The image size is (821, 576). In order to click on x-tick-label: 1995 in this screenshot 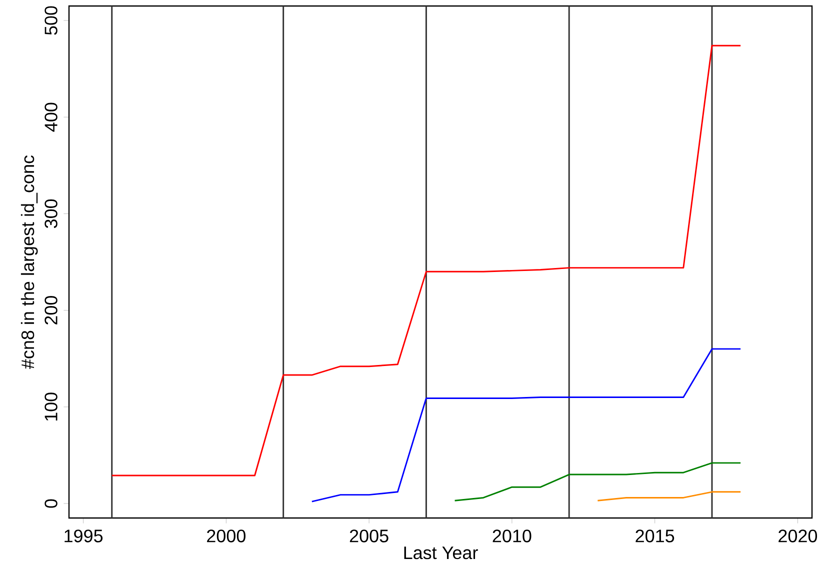, I will do `click(83, 536)`.